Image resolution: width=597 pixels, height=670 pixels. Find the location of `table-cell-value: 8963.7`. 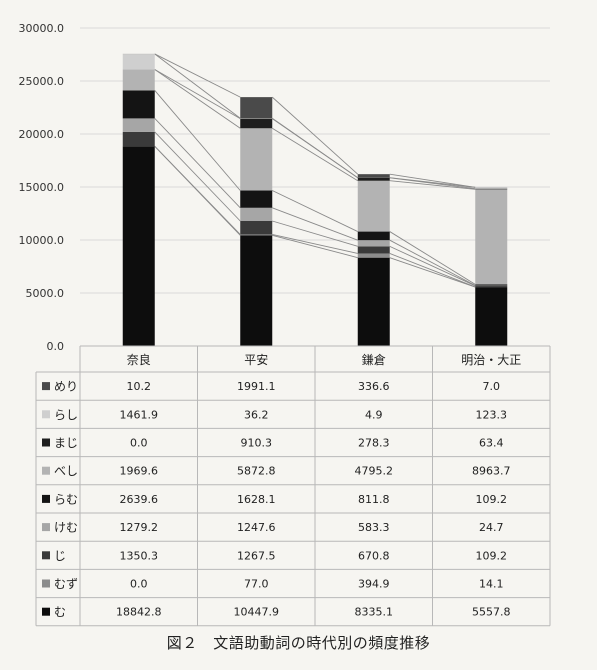

table-cell-value: 8963.7 is located at coordinates (491, 471).